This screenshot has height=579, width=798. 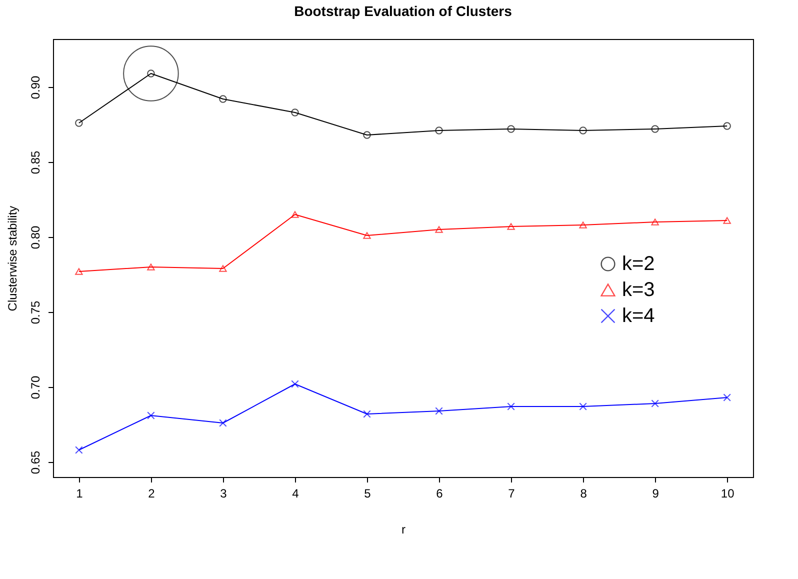 I want to click on legend-label: k=3, so click(x=638, y=290).